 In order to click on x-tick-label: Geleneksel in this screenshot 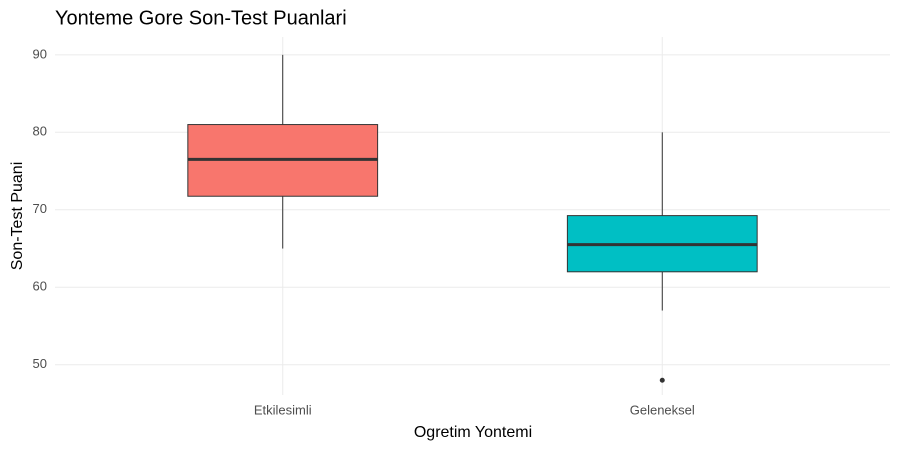, I will do `click(662, 409)`.